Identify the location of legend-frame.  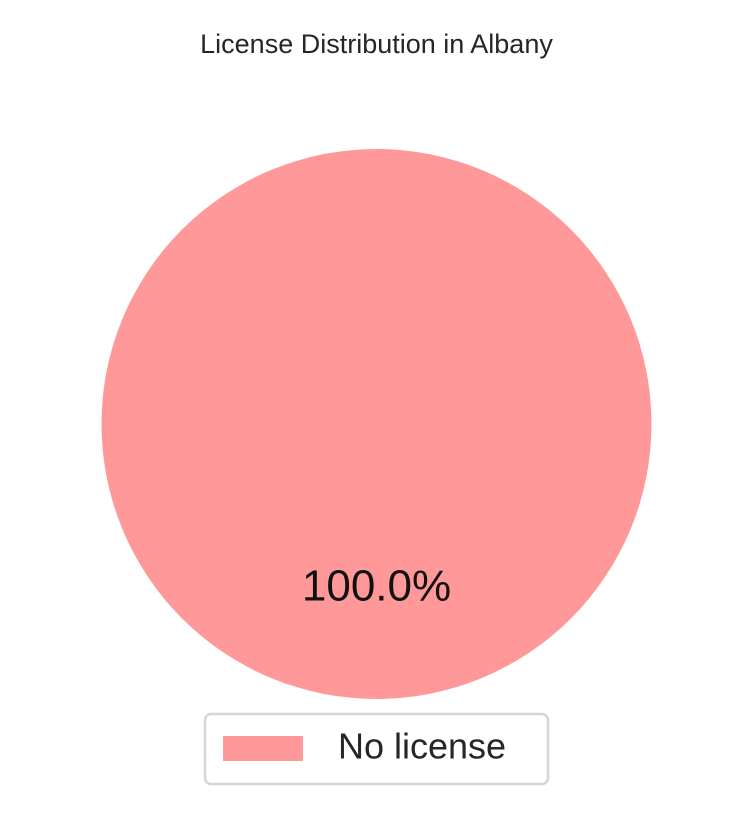
(376, 749).